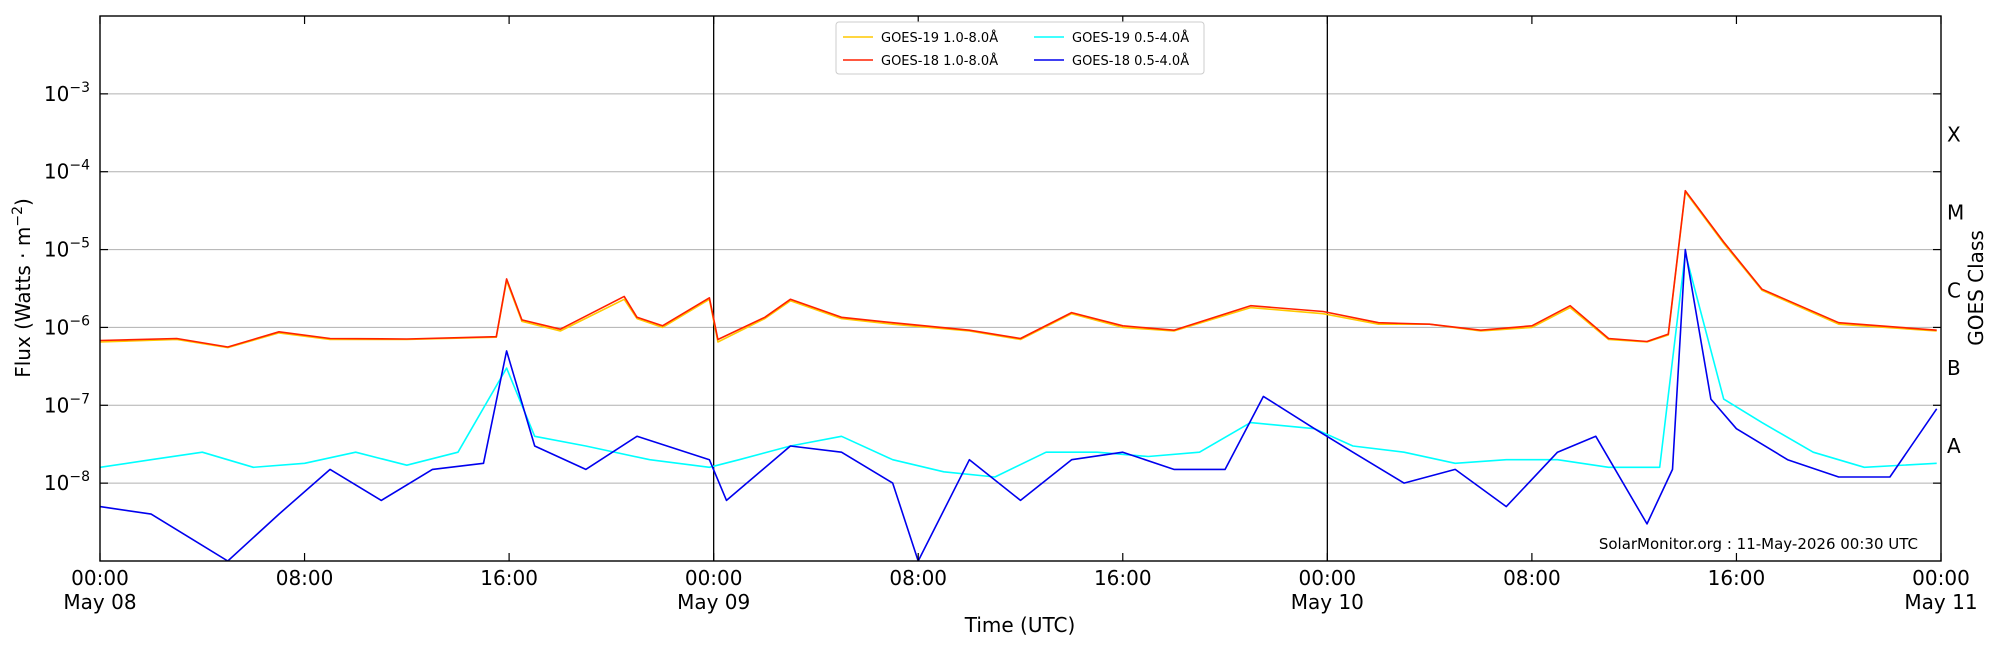  I want to click on legend-label: GOES-19 0.5-4.0Å, so click(1130, 38).